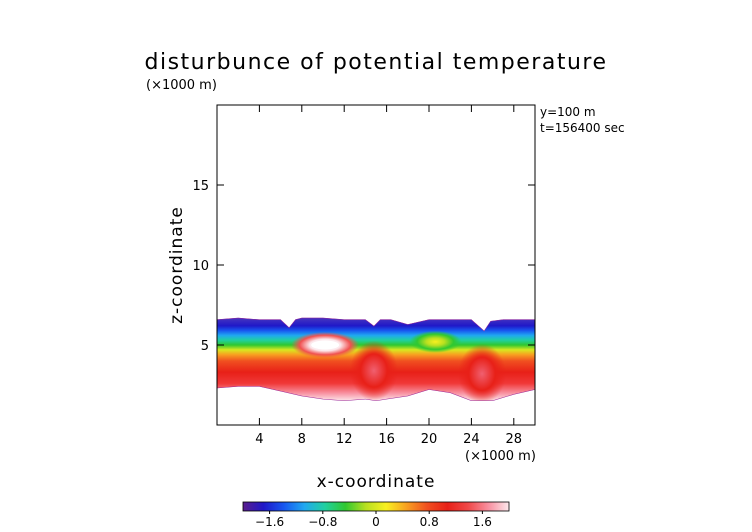 This screenshot has height=532, width=752. I want to click on y-tick-label: 5, so click(205, 346).